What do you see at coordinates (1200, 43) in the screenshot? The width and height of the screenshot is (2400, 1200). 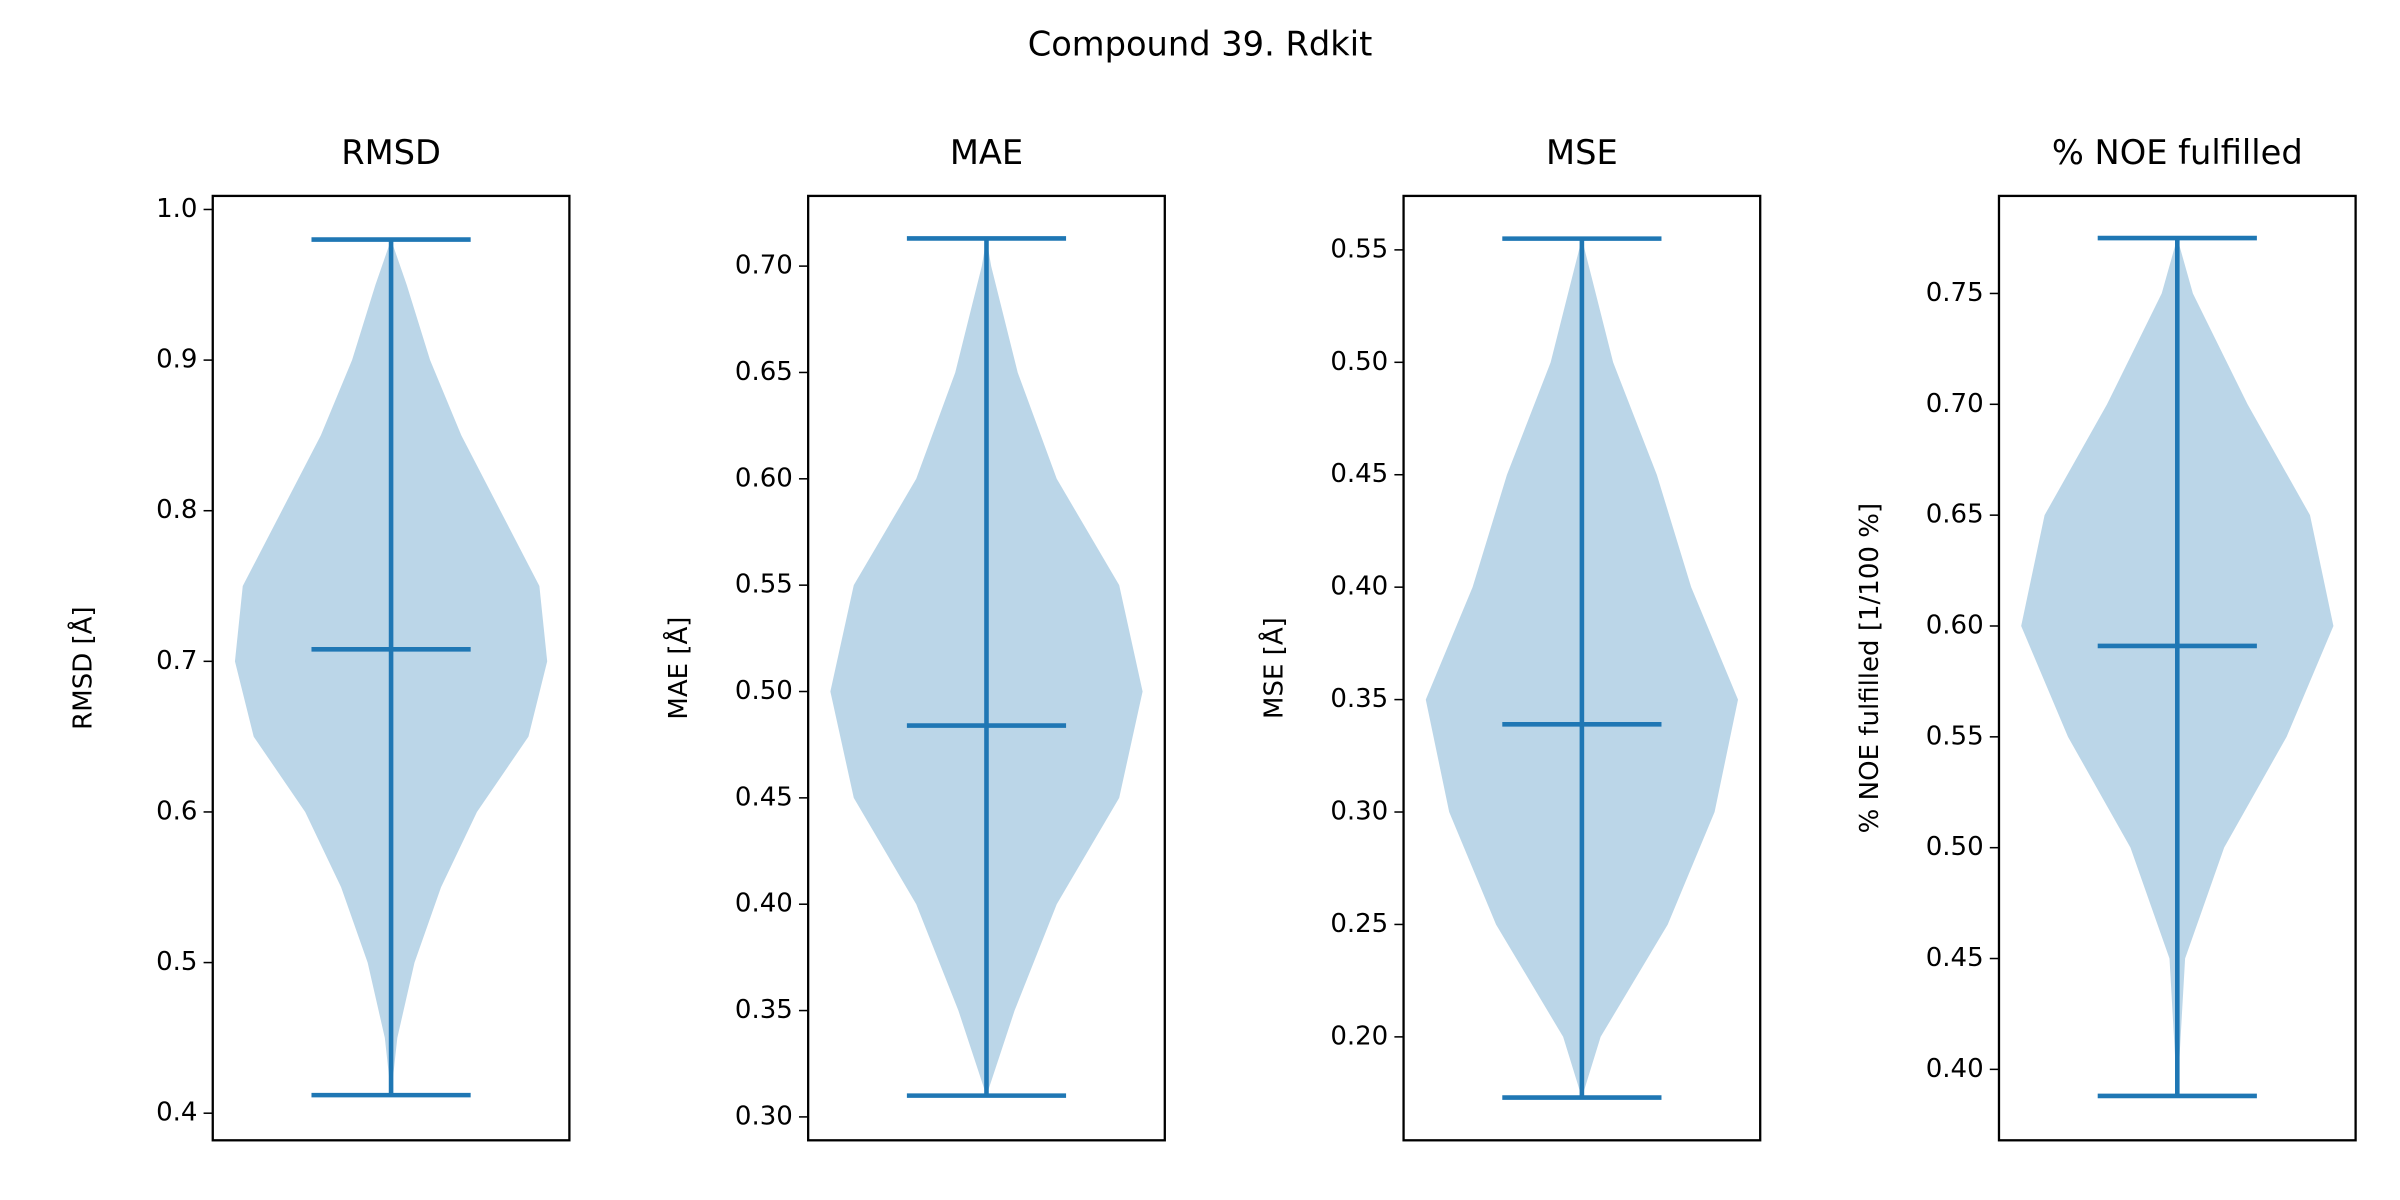 I see `chart-title: Compound 39. Rdkit` at bounding box center [1200, 43].